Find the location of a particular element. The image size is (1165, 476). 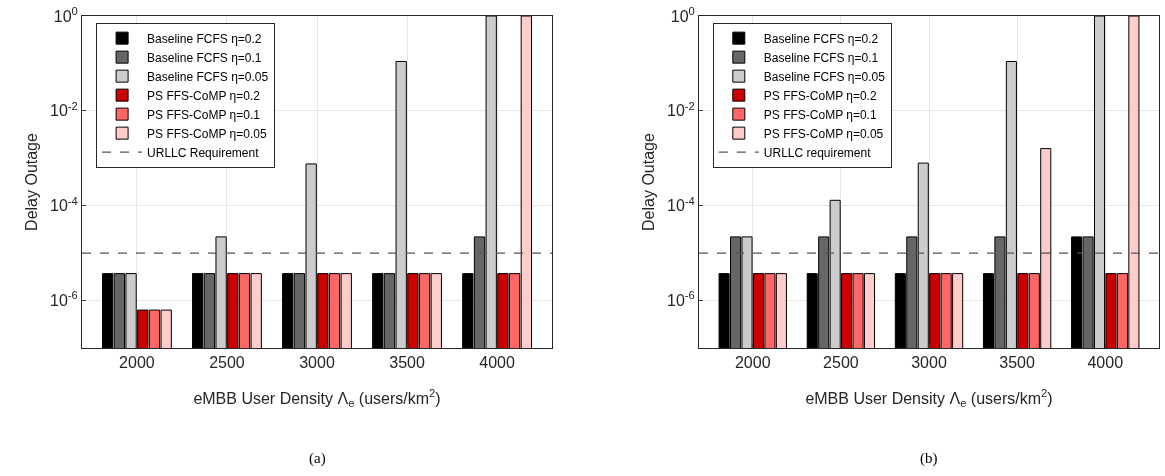

legend-label: URLLC requirement is located at coordinates (817, 152).